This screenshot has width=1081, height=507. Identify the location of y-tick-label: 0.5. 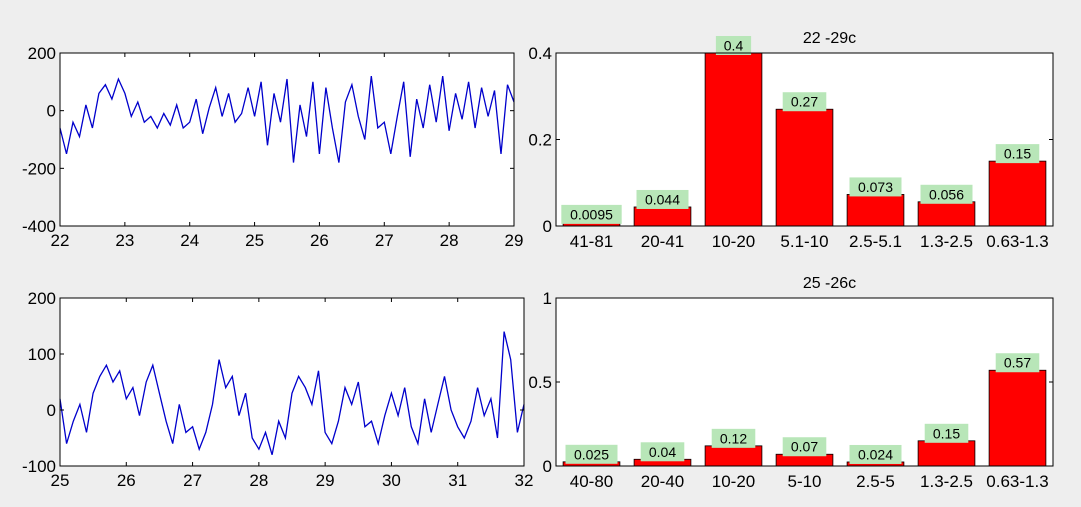
(540, 382).